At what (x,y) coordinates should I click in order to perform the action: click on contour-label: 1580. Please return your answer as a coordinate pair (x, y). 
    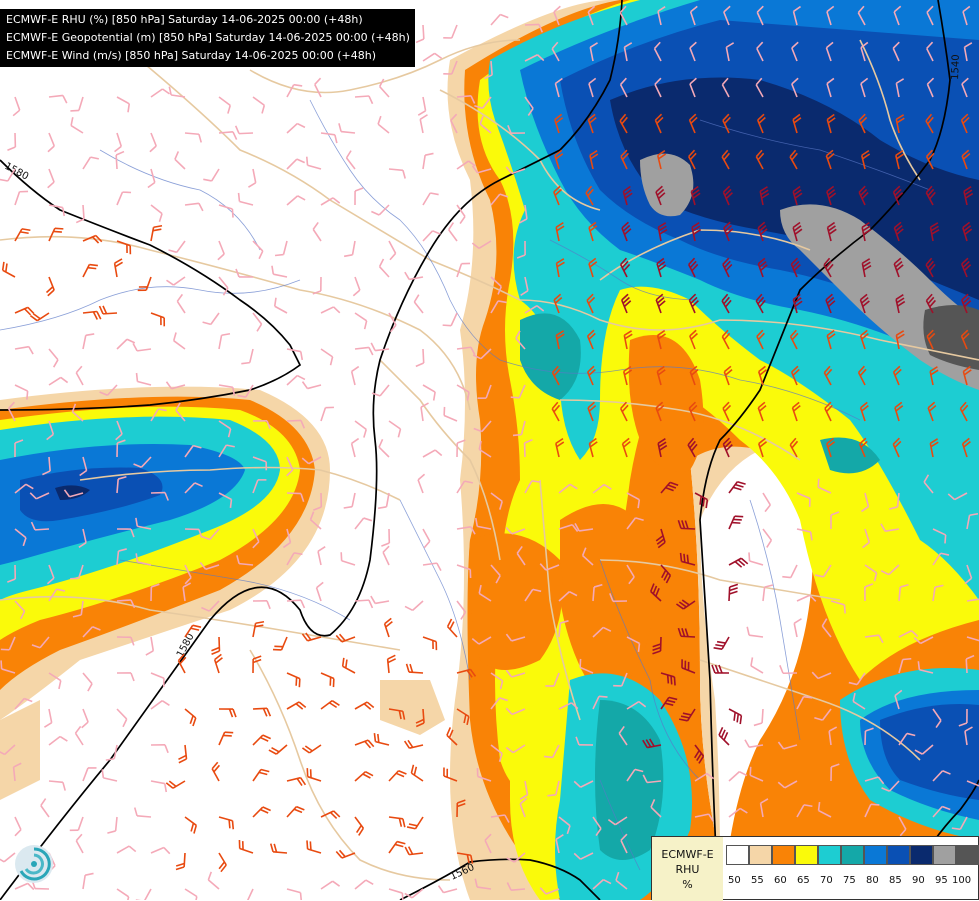
    Looking at the image, I should click on (17, 172).